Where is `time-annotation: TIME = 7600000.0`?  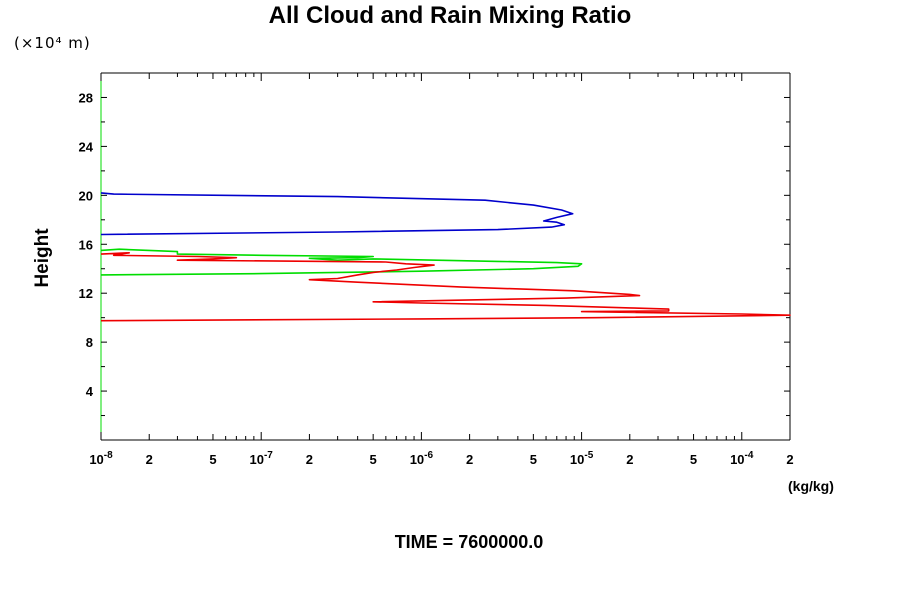 time-annotation: TIME = 7600000.0 is located at coordinates (469, 542).